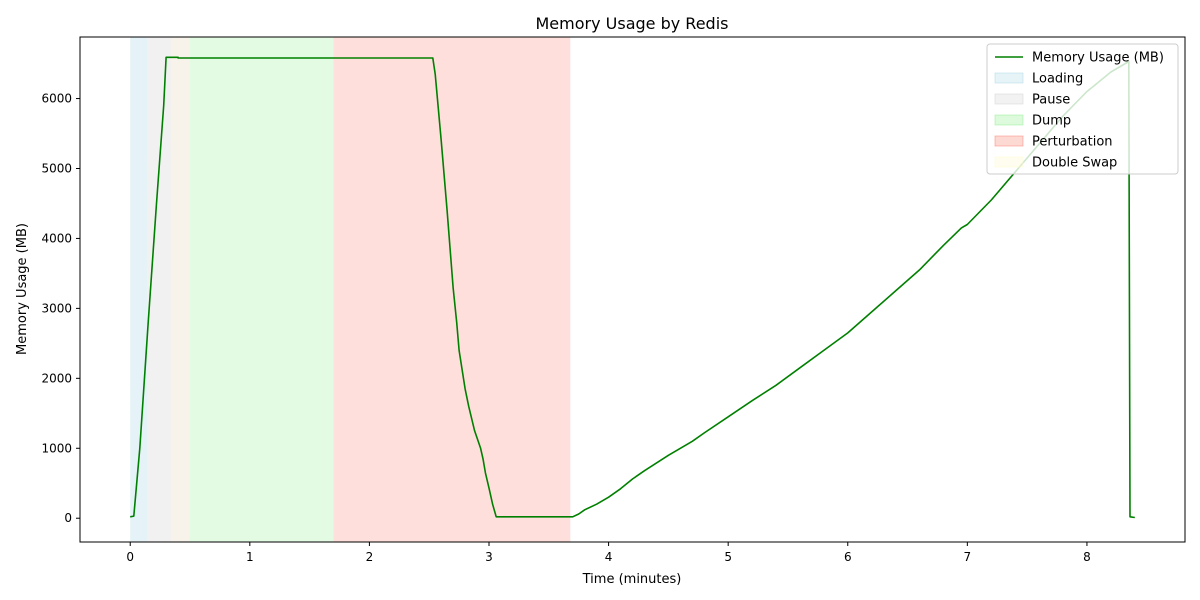 Image resolution: width=1200 pixels, height=600 pixels. I want to click on y-tick-label: 5000, so click(56, 168).